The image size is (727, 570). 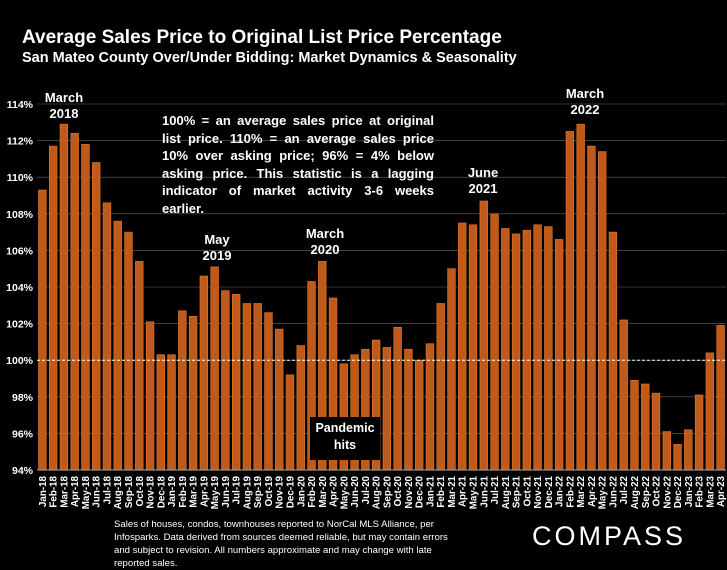 What do you see at coordinates (441, 491) in the screenshot?
I see `x-tick-label: Feb-21` at bounding box center [441, 491].